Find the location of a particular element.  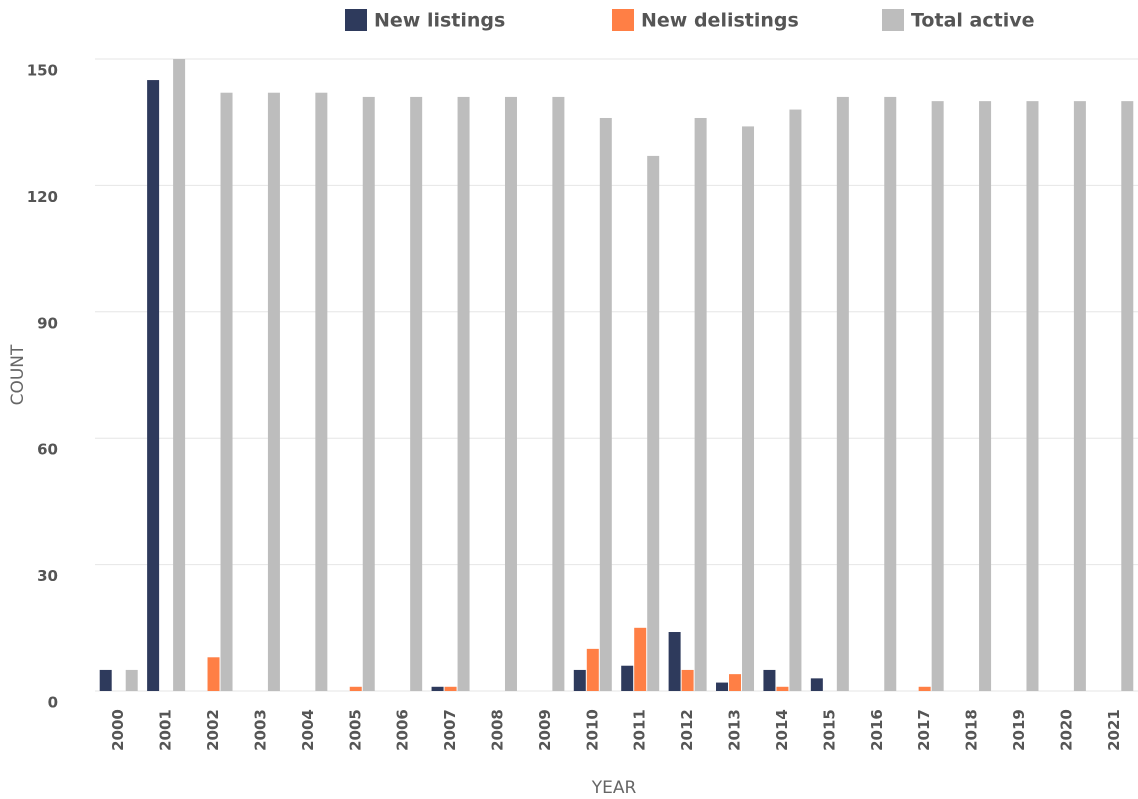

x-tick-label: 2009 is located at coordinates (545, 730).